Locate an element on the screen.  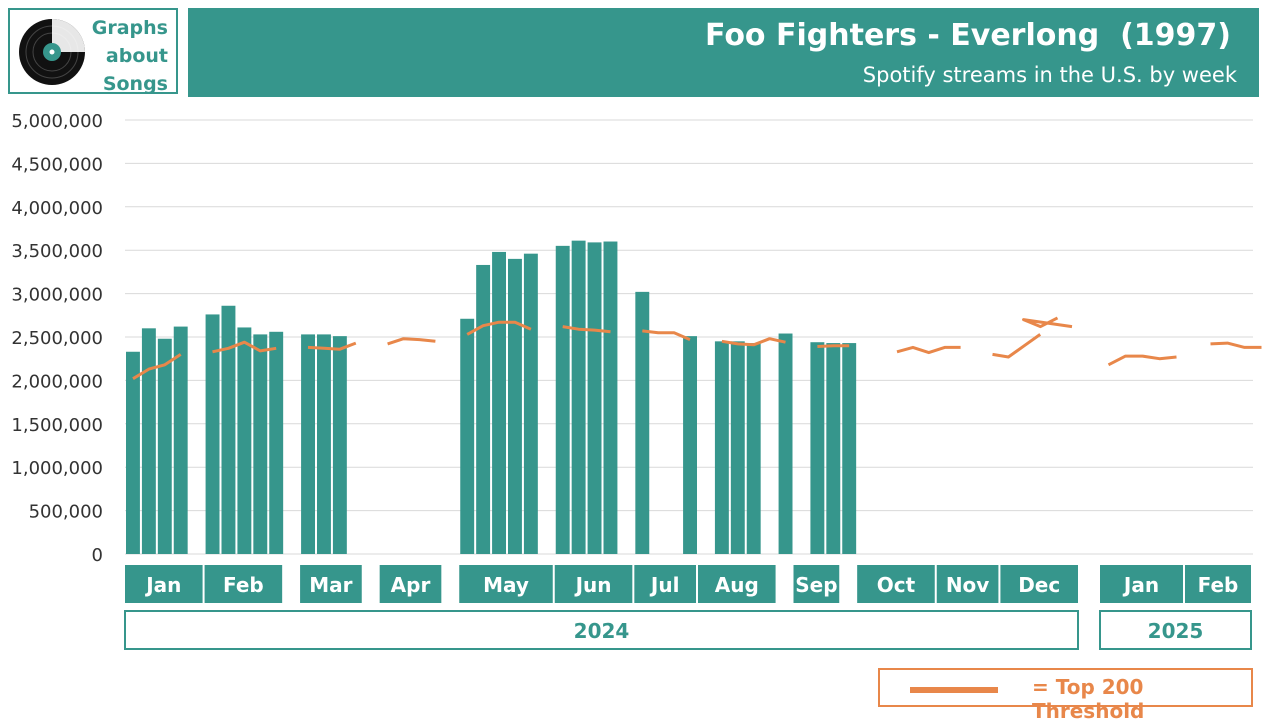
logo: Graphs about Songs is located at coordinates (93, 51).